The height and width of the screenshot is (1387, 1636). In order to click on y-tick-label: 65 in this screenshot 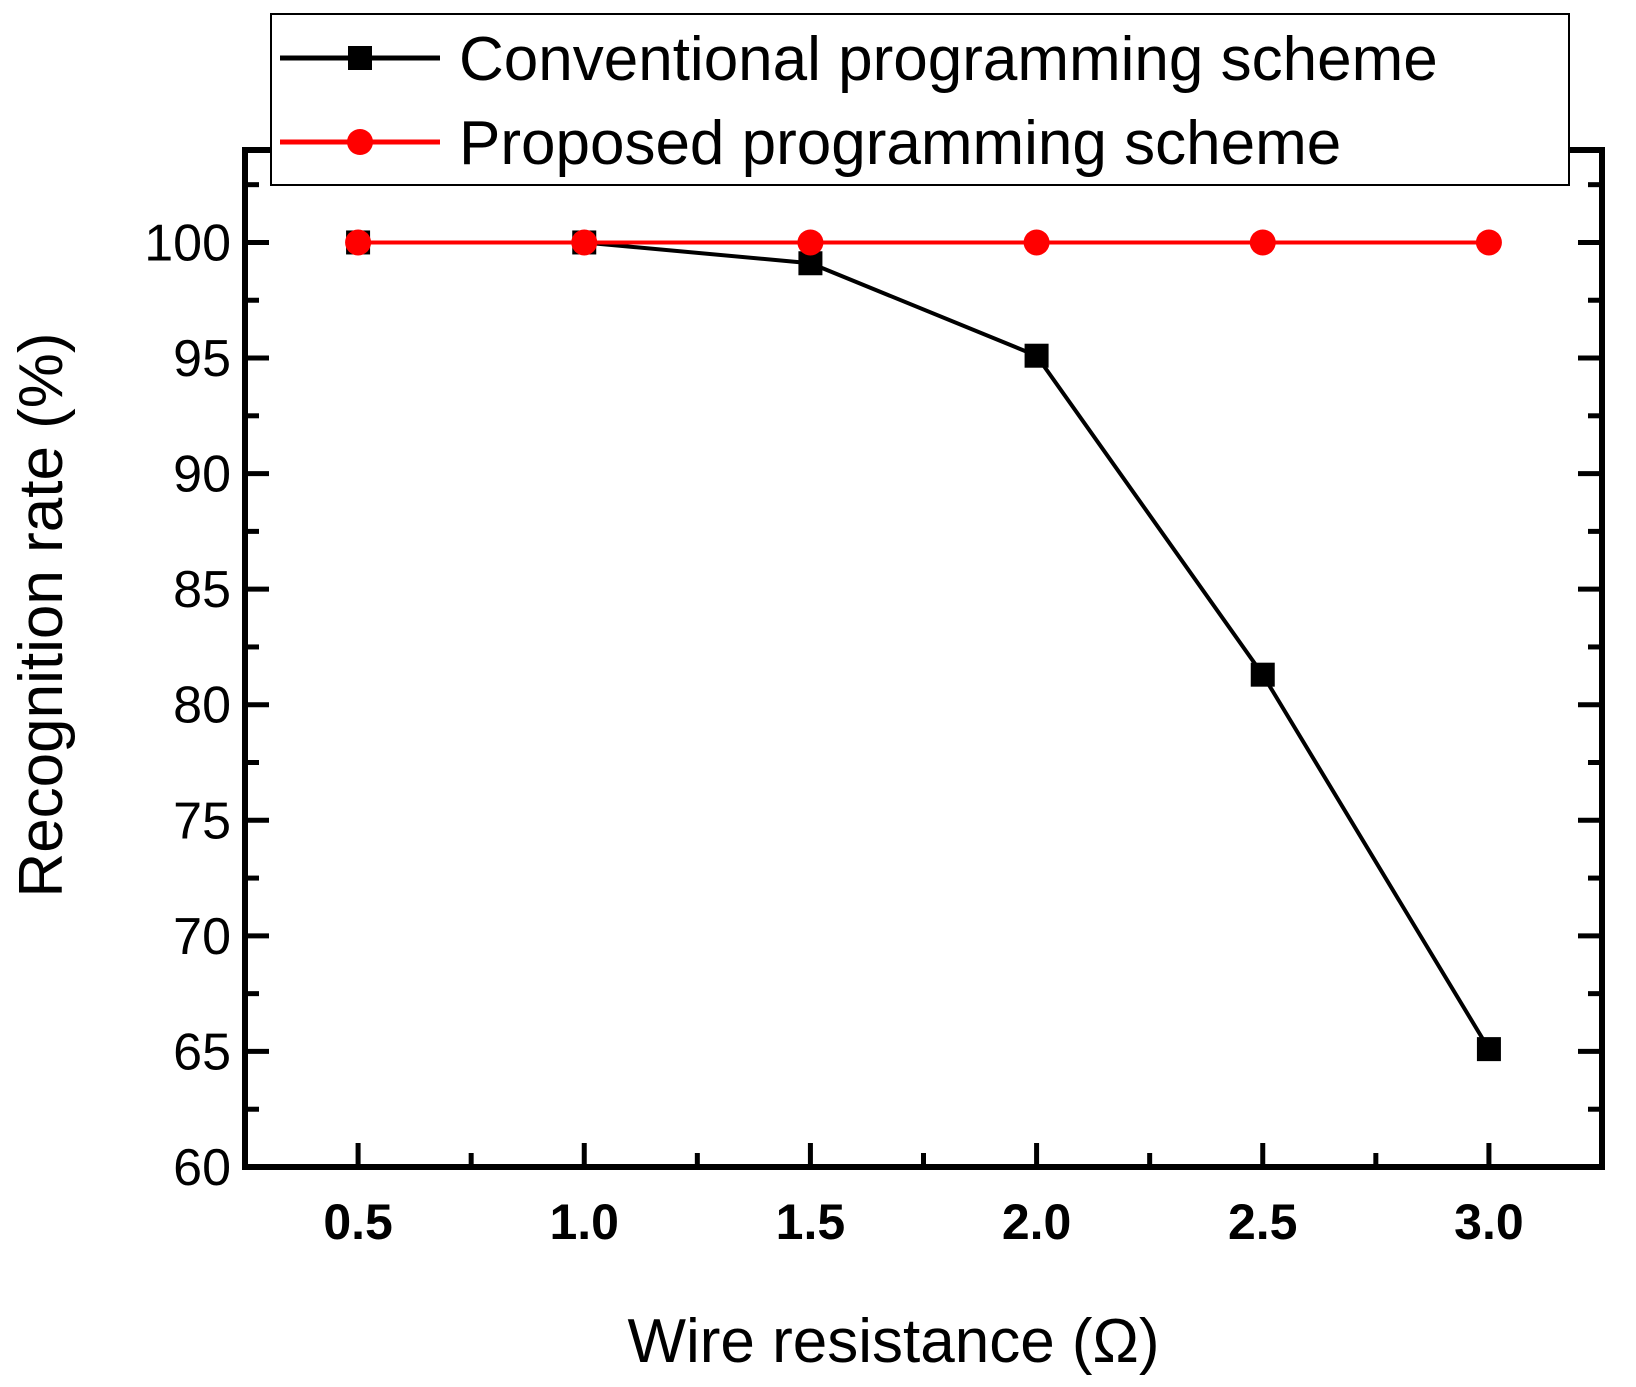, I will do `click(202, 1052)`.